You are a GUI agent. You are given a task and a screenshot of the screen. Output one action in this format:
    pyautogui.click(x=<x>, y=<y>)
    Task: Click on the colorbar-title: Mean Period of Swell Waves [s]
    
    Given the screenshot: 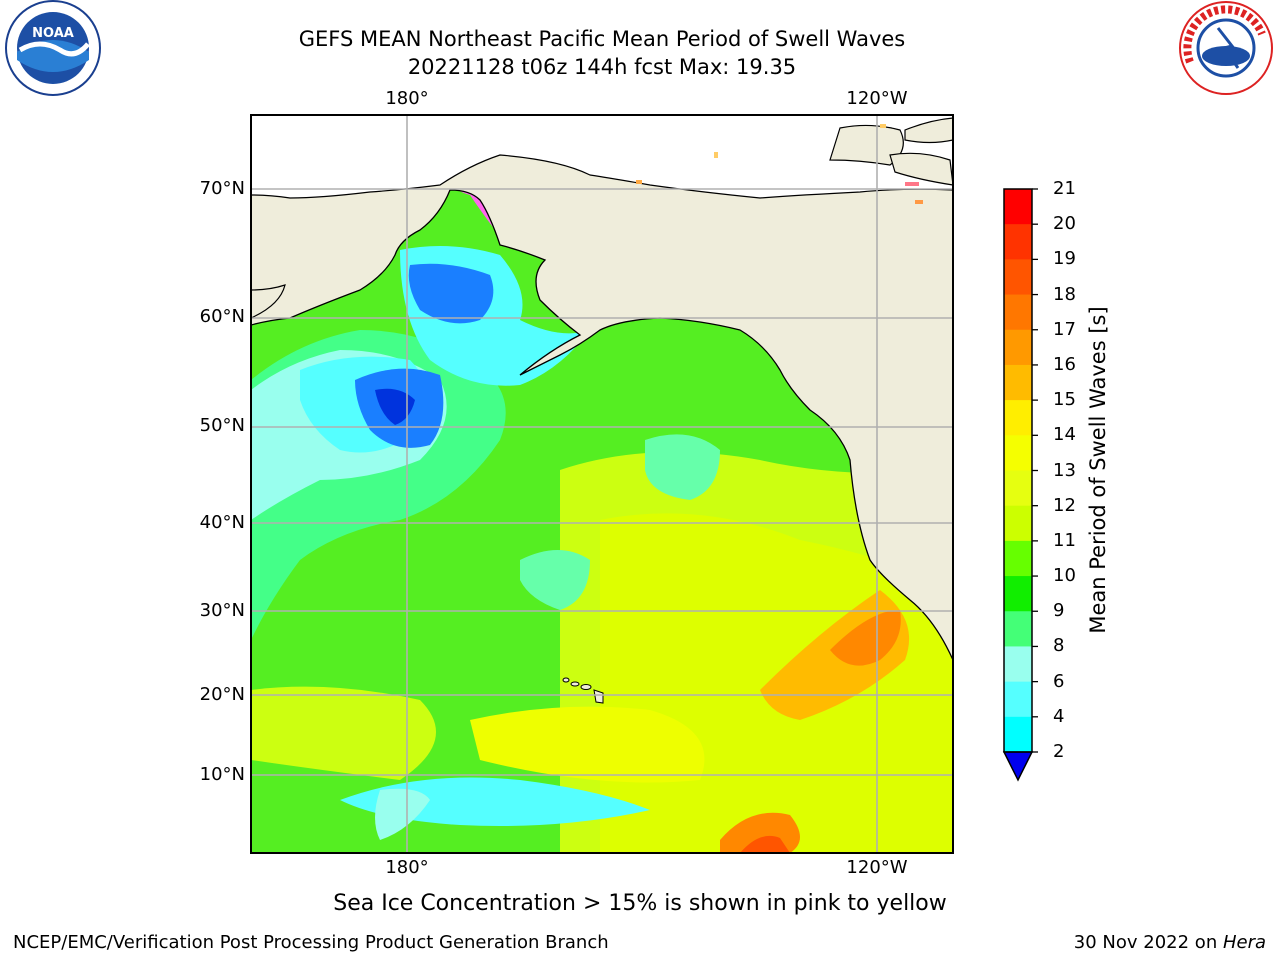 What is the action you would take?
    pyautogui.click(x=1098, y=470)
    